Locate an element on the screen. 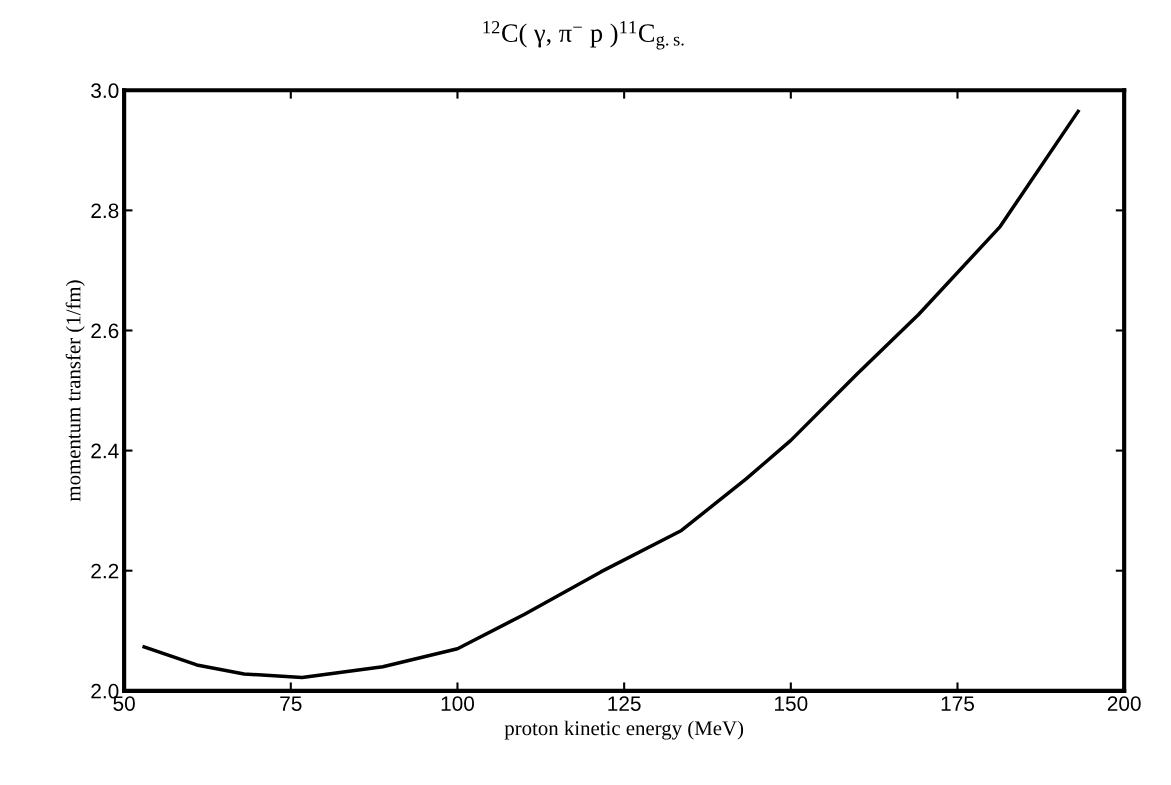 This screenshot has width=1171, height=785. y-tick-label: 2.4 is located at coordinates (105, 451).